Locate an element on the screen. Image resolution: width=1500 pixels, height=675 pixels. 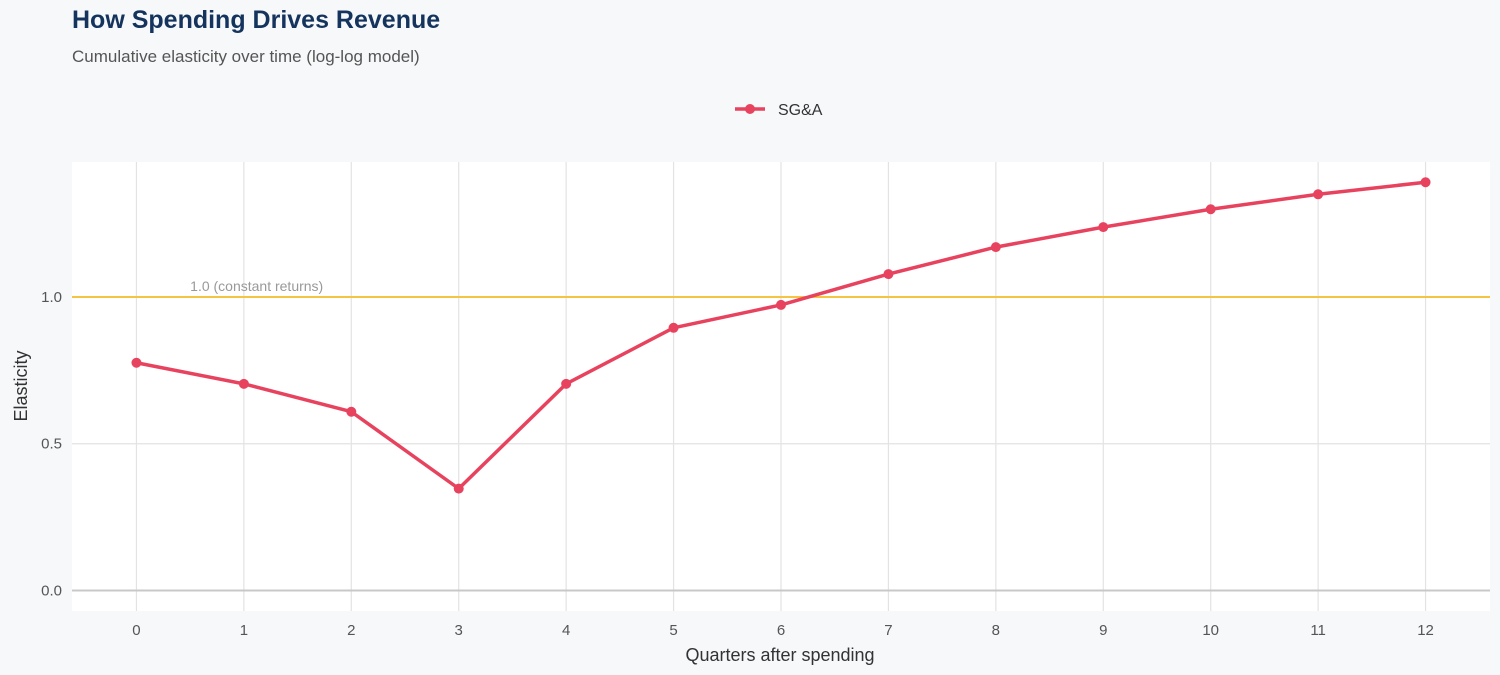
x-tick-label: 11 is located at coordinates (1318, 630).